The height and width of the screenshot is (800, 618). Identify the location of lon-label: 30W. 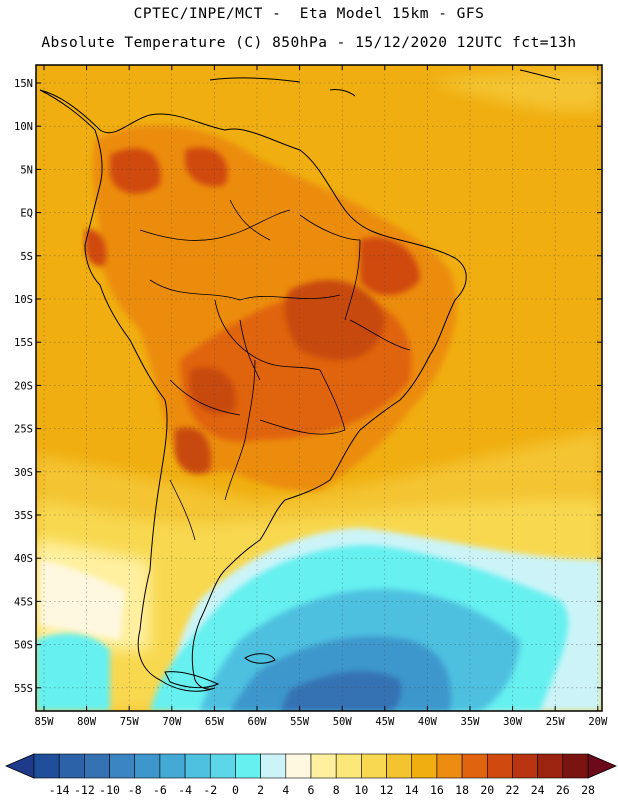
(513, 722).